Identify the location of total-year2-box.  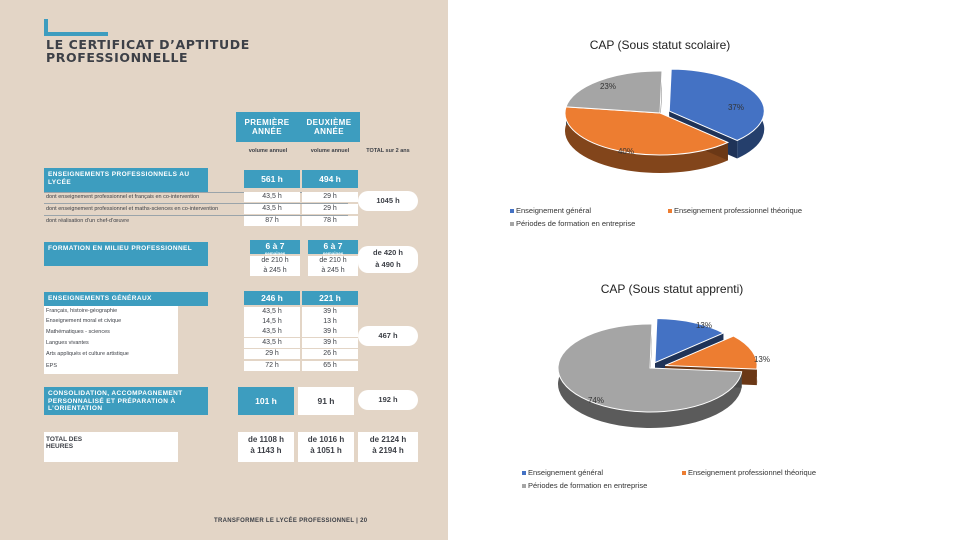
(326, 447).